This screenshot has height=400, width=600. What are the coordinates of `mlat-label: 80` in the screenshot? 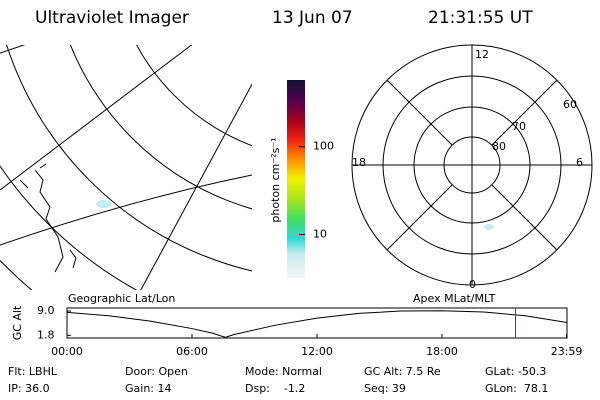 It's located at (499, 146).